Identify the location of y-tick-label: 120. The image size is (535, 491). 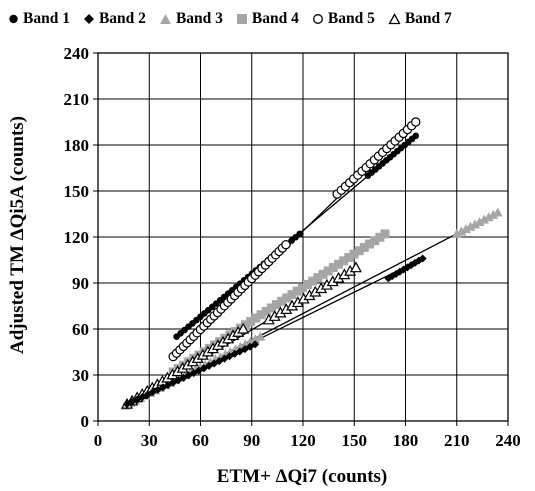
(77, 237).